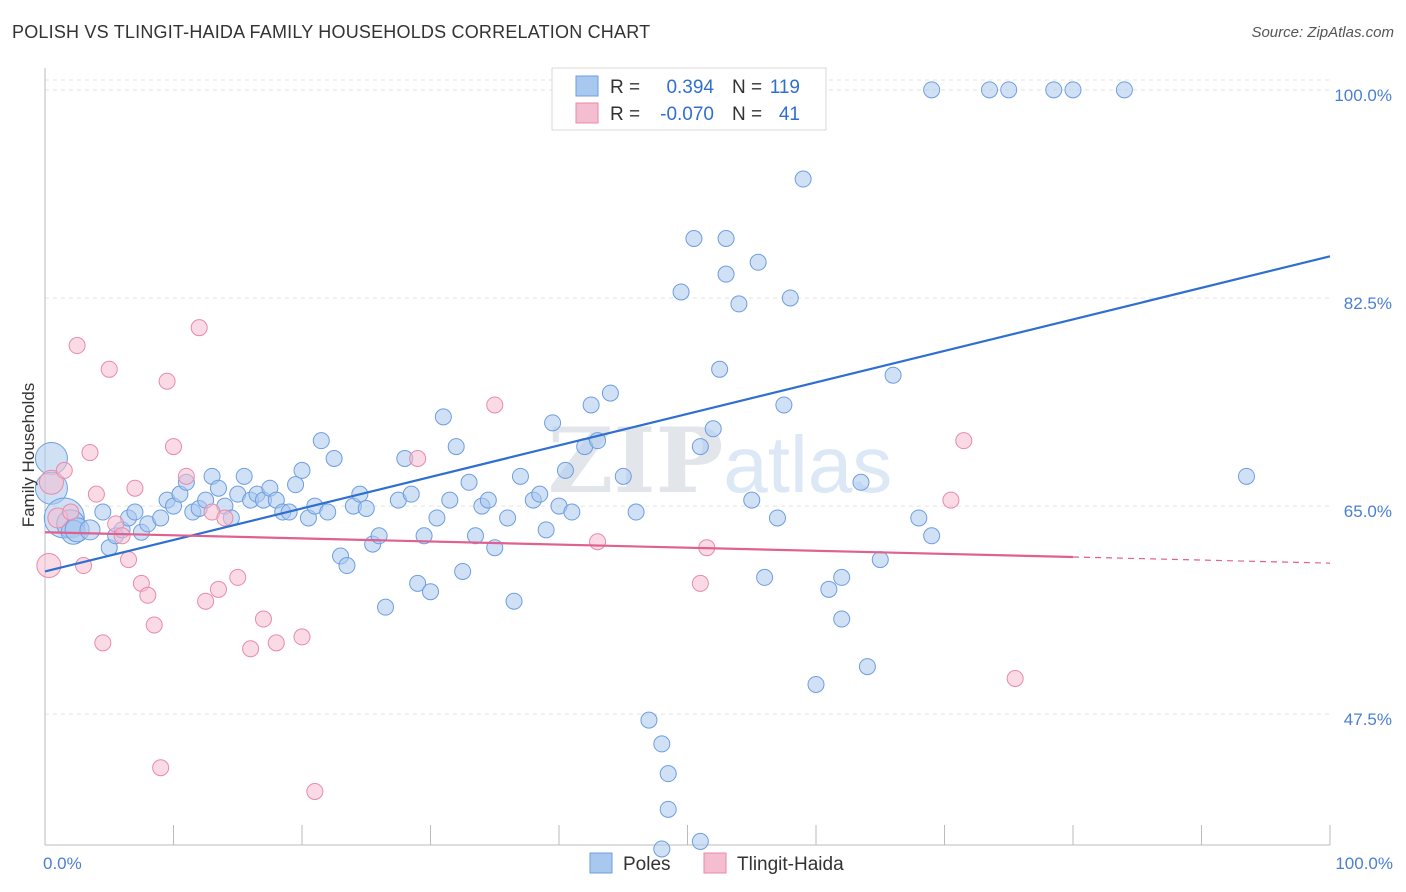 The width and height of the screenshot is (1406, 892). What do you see at coordinates (1363, 95) in the screenshot?
I see `y-tick-label: 100.0%` at bounding box center [1363, 95].